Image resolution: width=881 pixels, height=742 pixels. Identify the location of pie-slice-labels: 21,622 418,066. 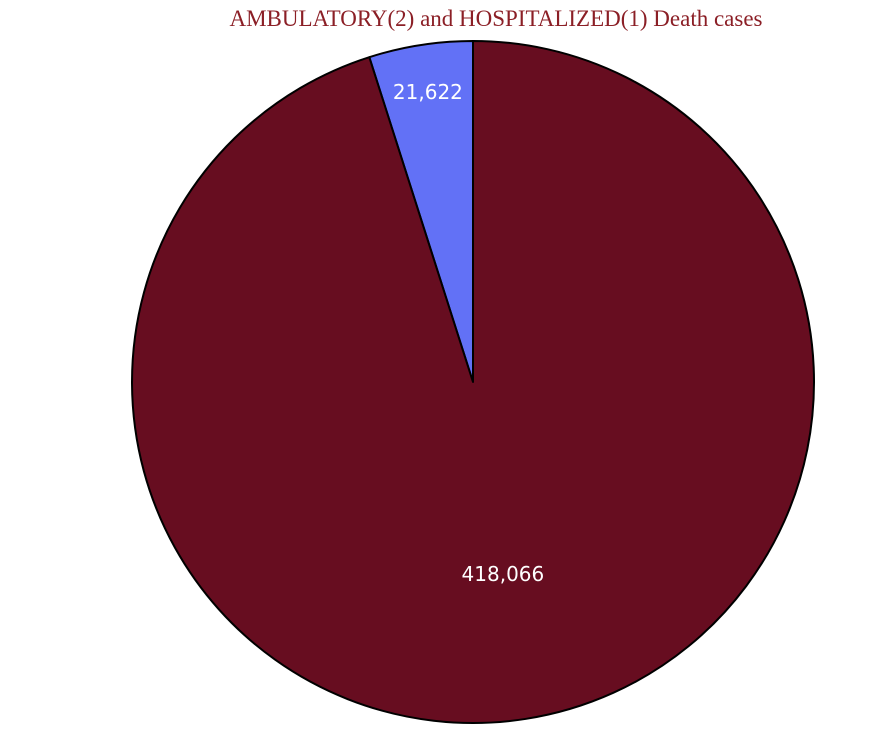
(468, 333).